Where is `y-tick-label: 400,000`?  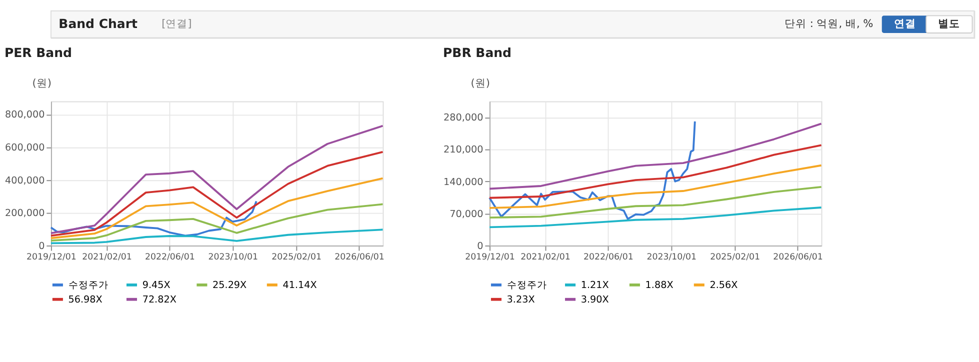
y-tick-label: 400,000 is located at coordinates (24, 180).